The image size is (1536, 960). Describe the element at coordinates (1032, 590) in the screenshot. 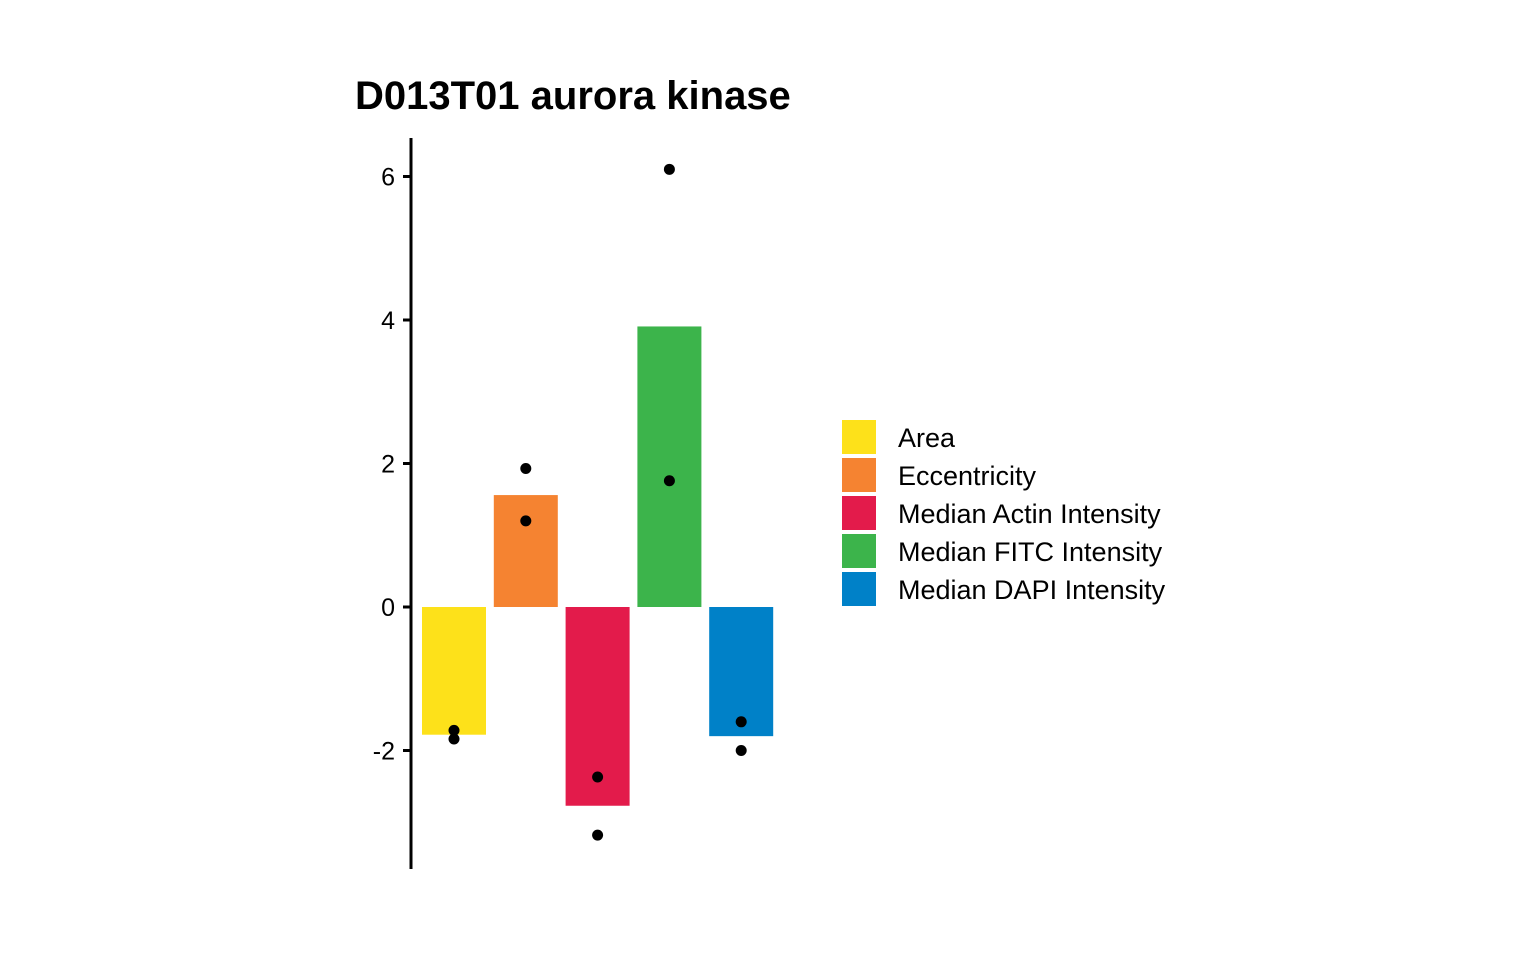

I see `legend-label: Median DAPI Intensity` at that location.